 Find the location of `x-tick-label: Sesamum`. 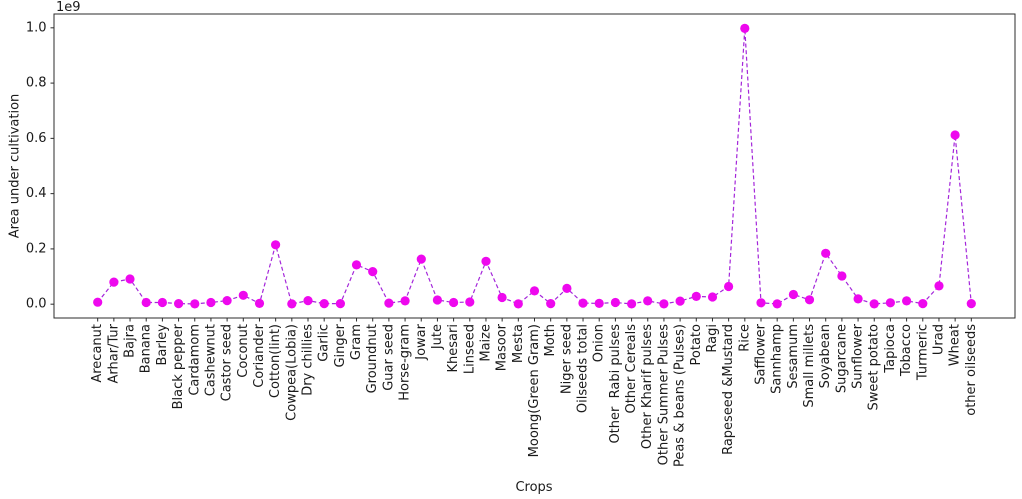

x-tick-label: Sesamum is located at coordinates (793, 356).